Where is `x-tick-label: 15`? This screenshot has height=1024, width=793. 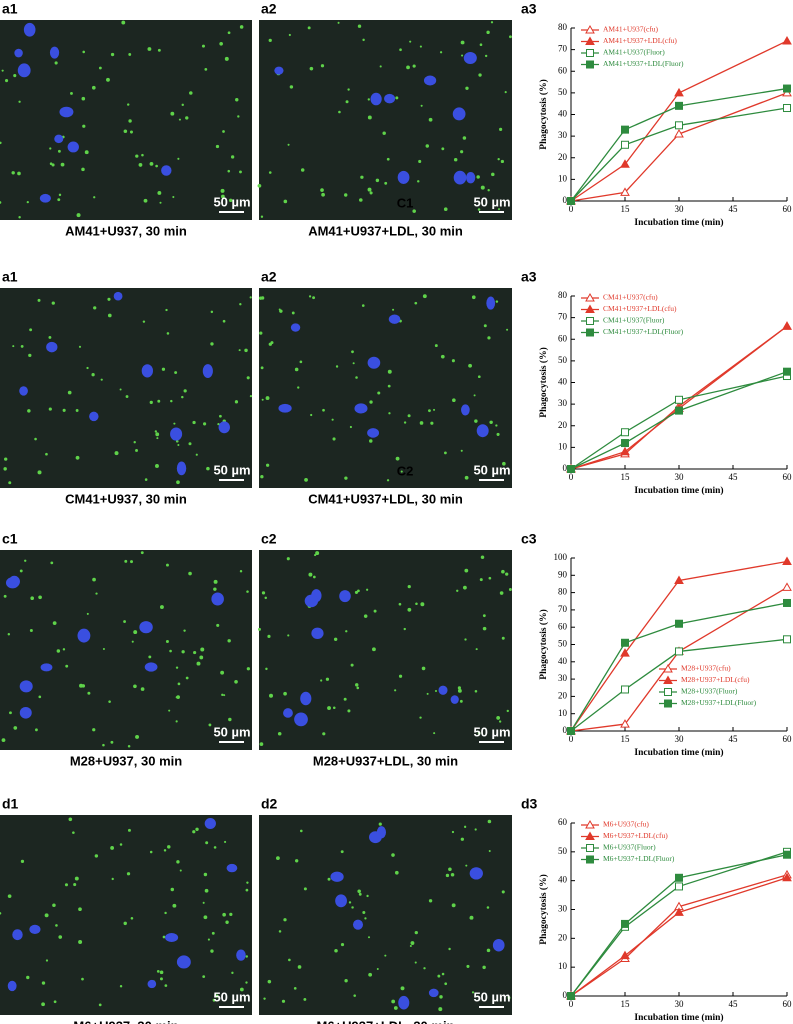
x-tick-label: 15 is located at coordinates (626, 739).